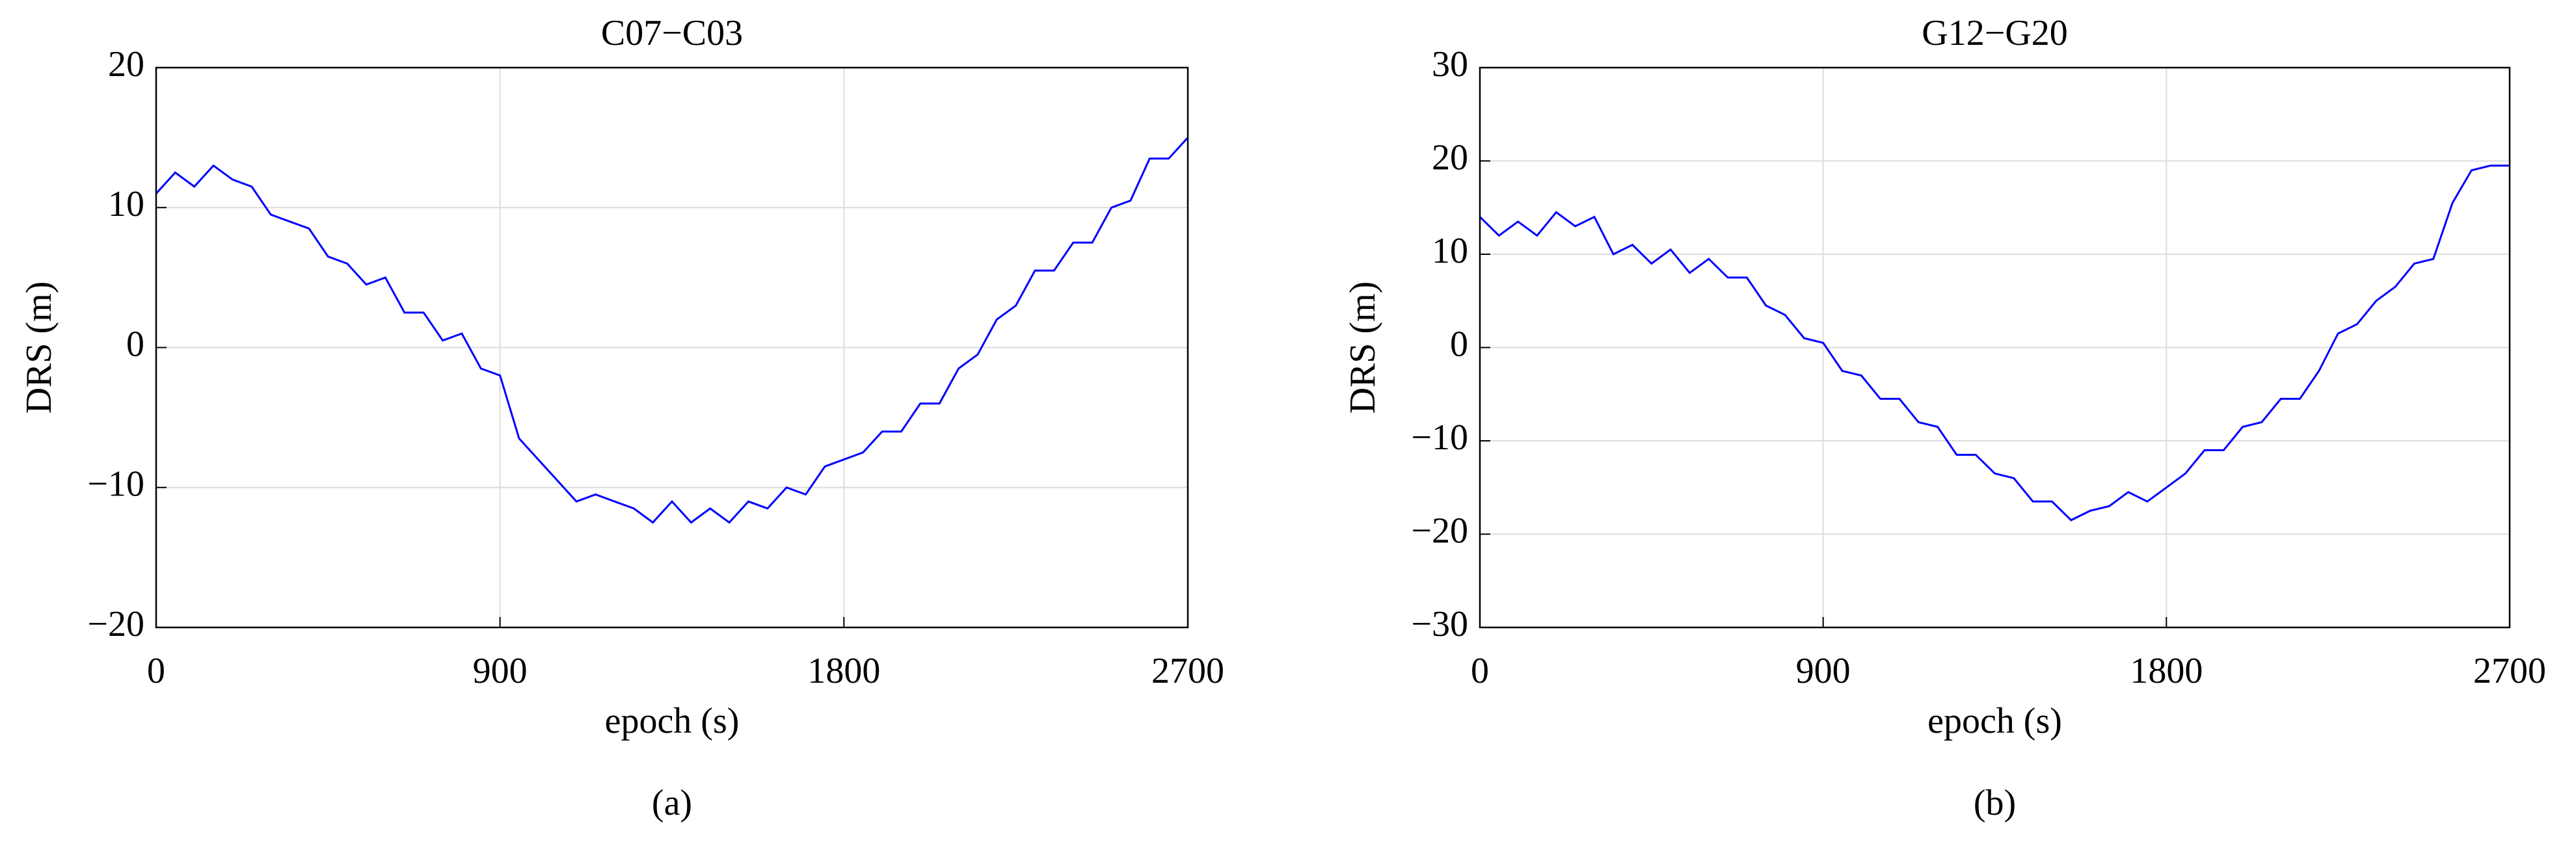  What do you see at coordinates (1995, 33) in the screenshot?
I see `chart-title: G12−G20` at bounding box center [1995, 33].